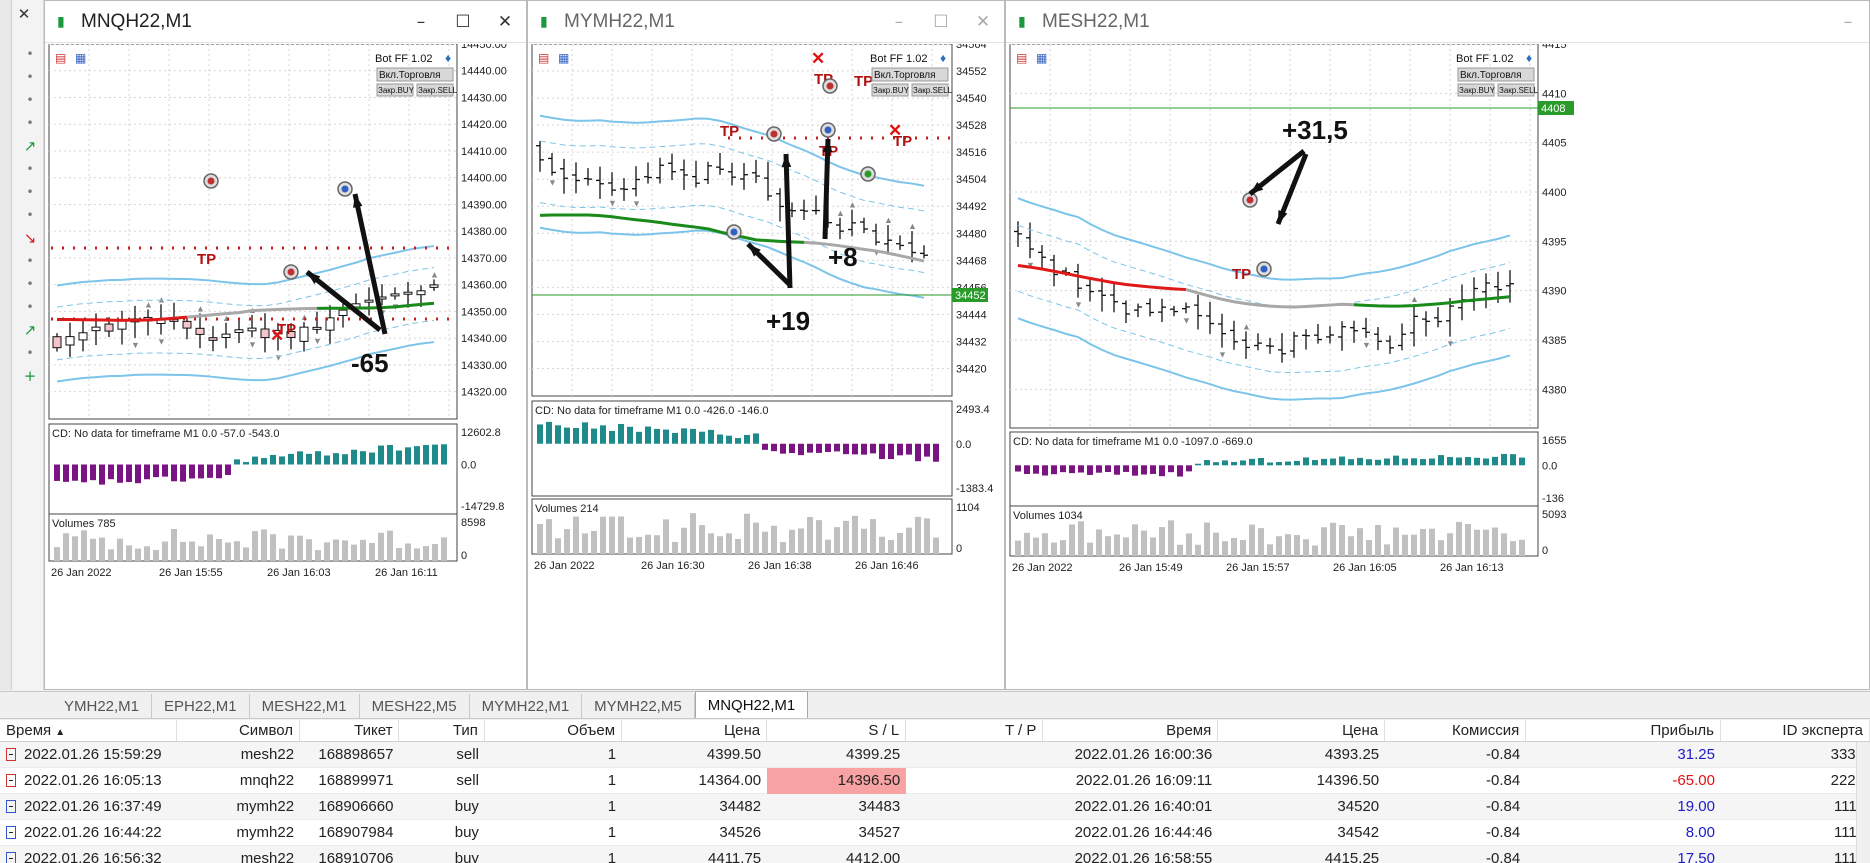 The width and height of the screenshot is (1870, 863). Describe the element at coordinates (466, 806) in the screenshot. I see `cell-value: buy` at that location.